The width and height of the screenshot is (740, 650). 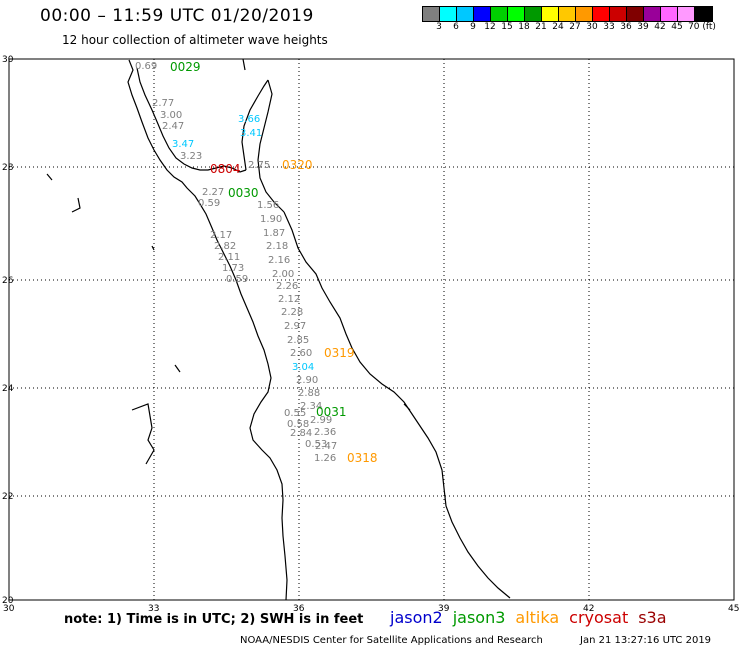 I want to click on wave-height-value: 1.26, so click(x=325, y=458).